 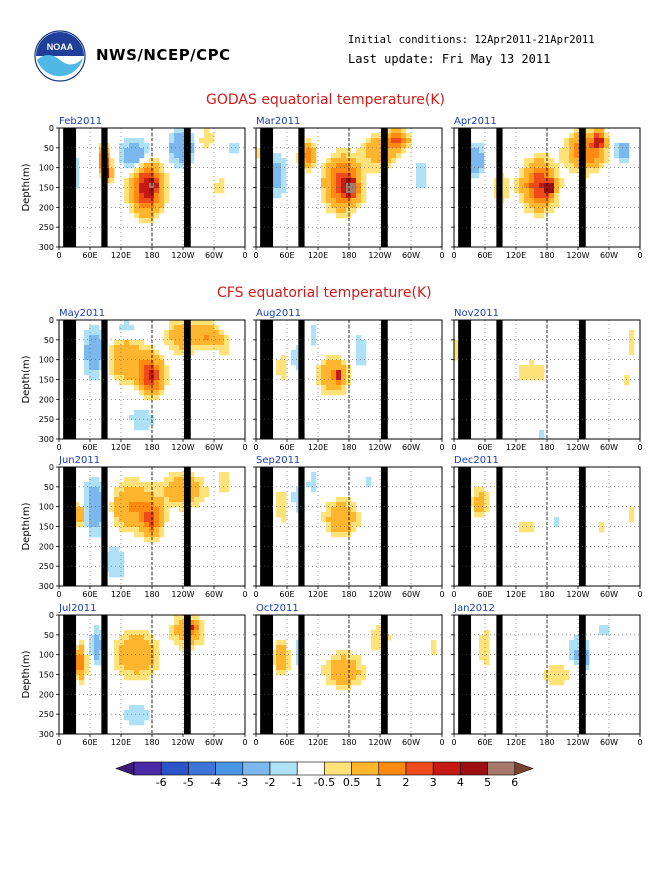 What do you see at coordinates (182, 594) in the screenshot?
I see `x-tick-label: 120W` at bounding box center [182, 594].